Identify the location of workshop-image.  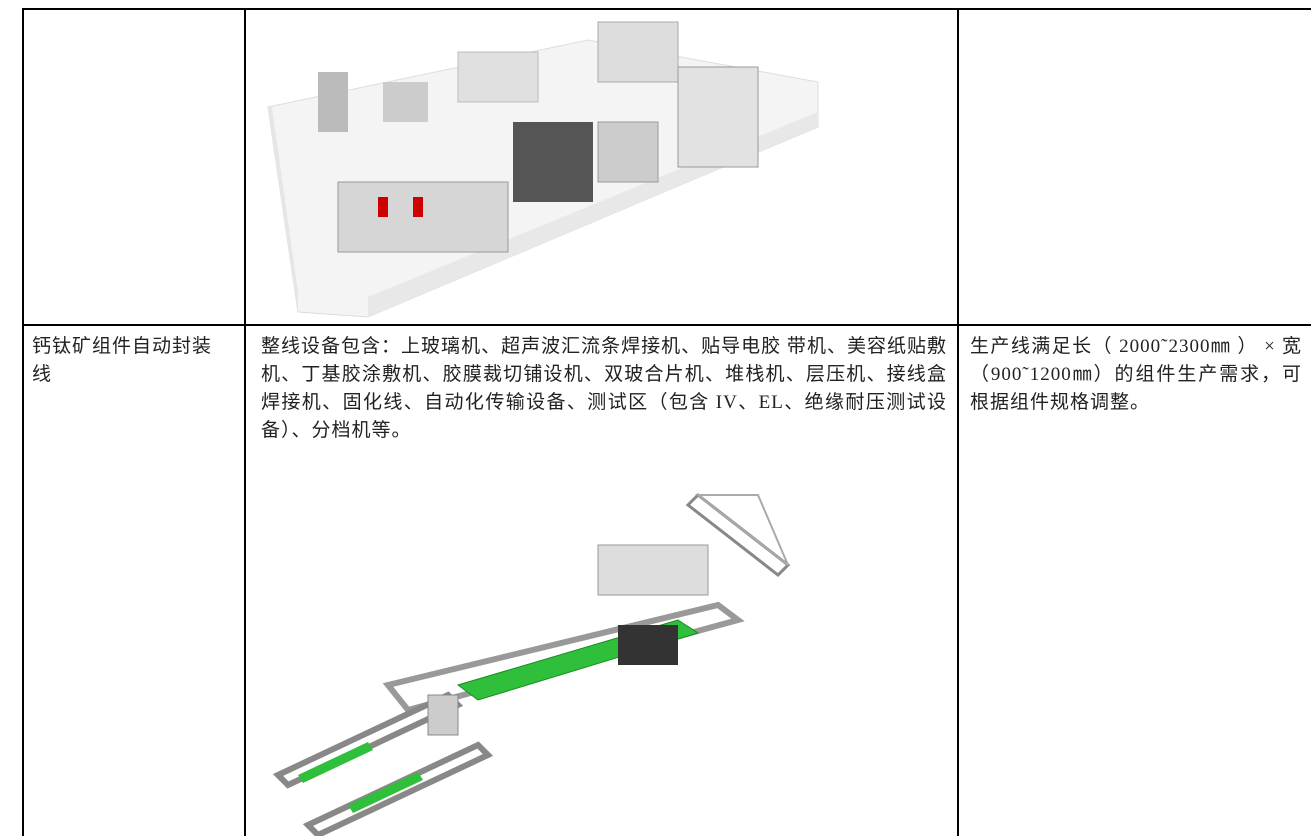
(543, 169).